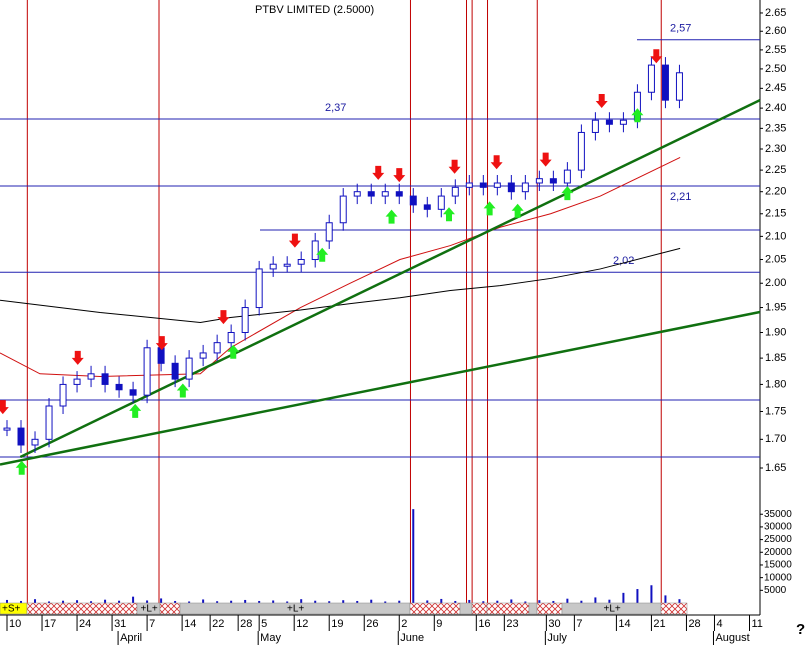  I want to click on y2-tick-label: 30000, so click(778, 527).